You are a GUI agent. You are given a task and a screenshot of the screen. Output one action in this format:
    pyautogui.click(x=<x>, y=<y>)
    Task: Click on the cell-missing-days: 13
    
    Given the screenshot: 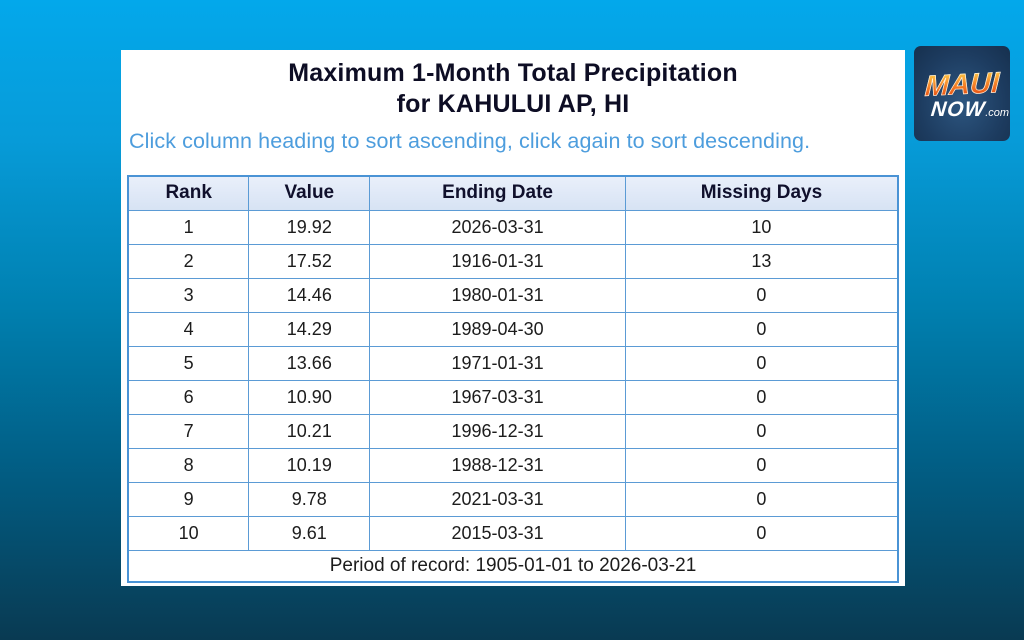 What is the action you would take?
    pyautogui.click(x=761, y=261)
    